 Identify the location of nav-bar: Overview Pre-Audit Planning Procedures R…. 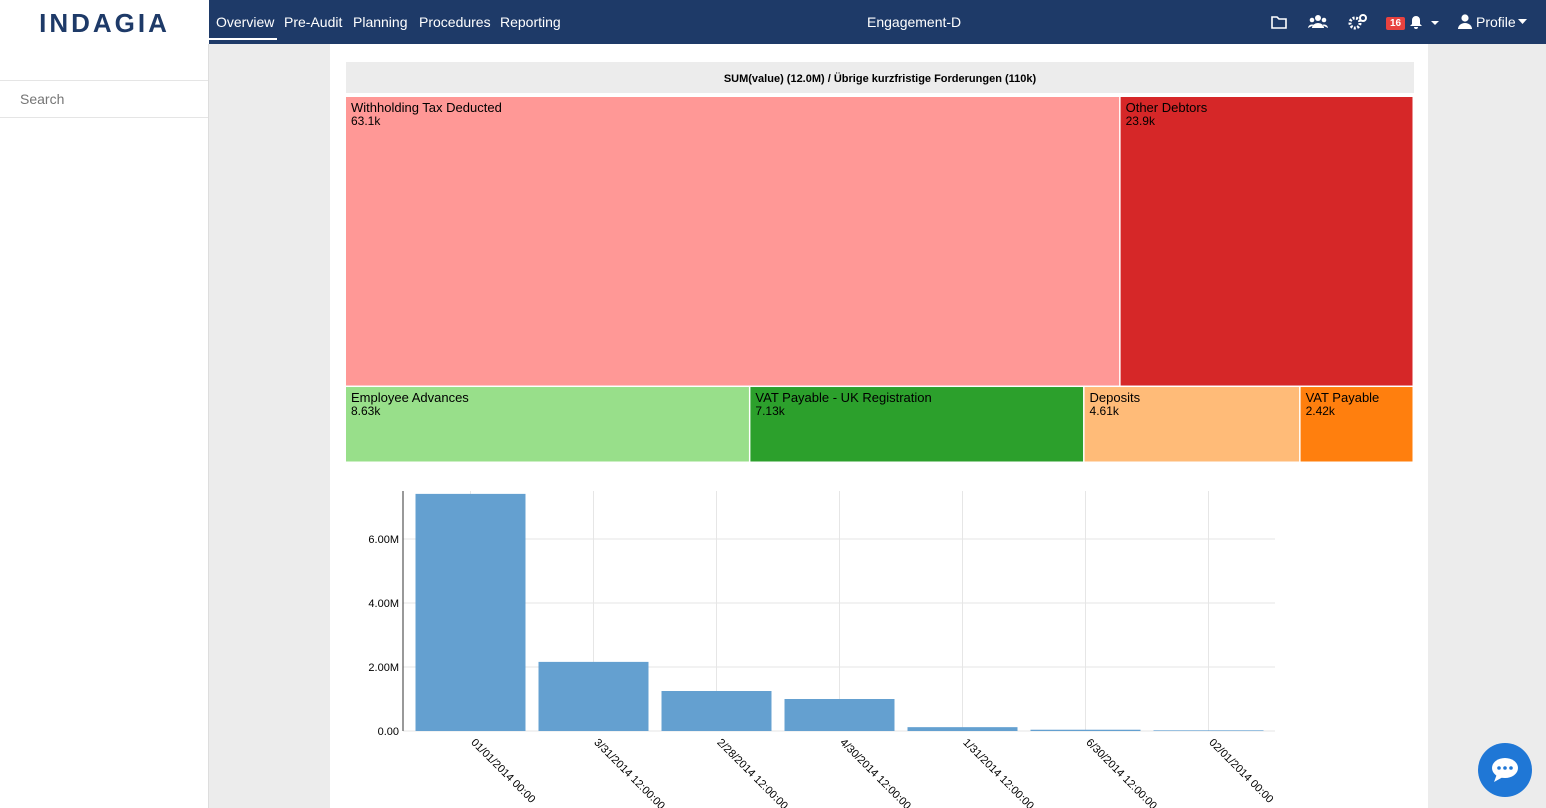
(877, 22).